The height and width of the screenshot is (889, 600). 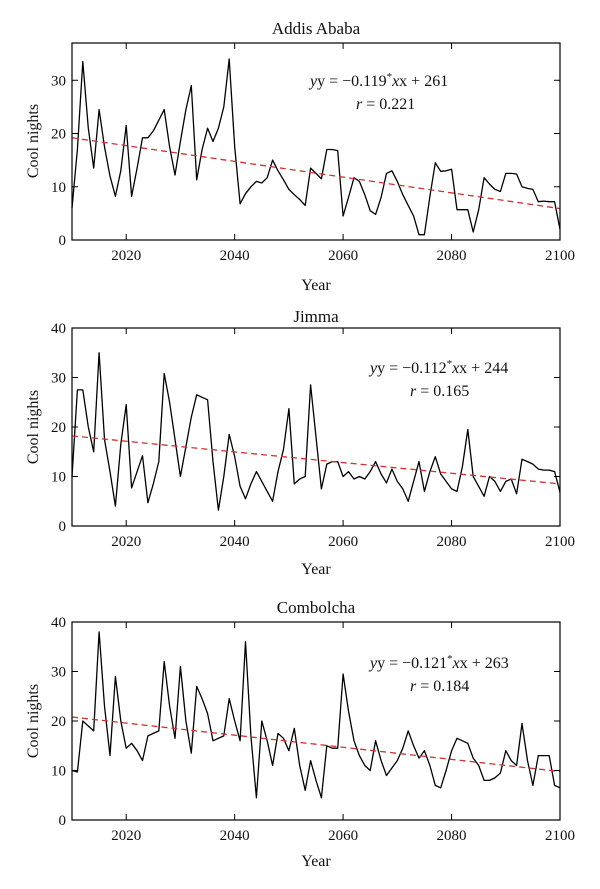 What do you see at coordinates (412, 663) in the screenshot?
I see `equation-prefix: y = −0.121` at bounding box center [412, 663].